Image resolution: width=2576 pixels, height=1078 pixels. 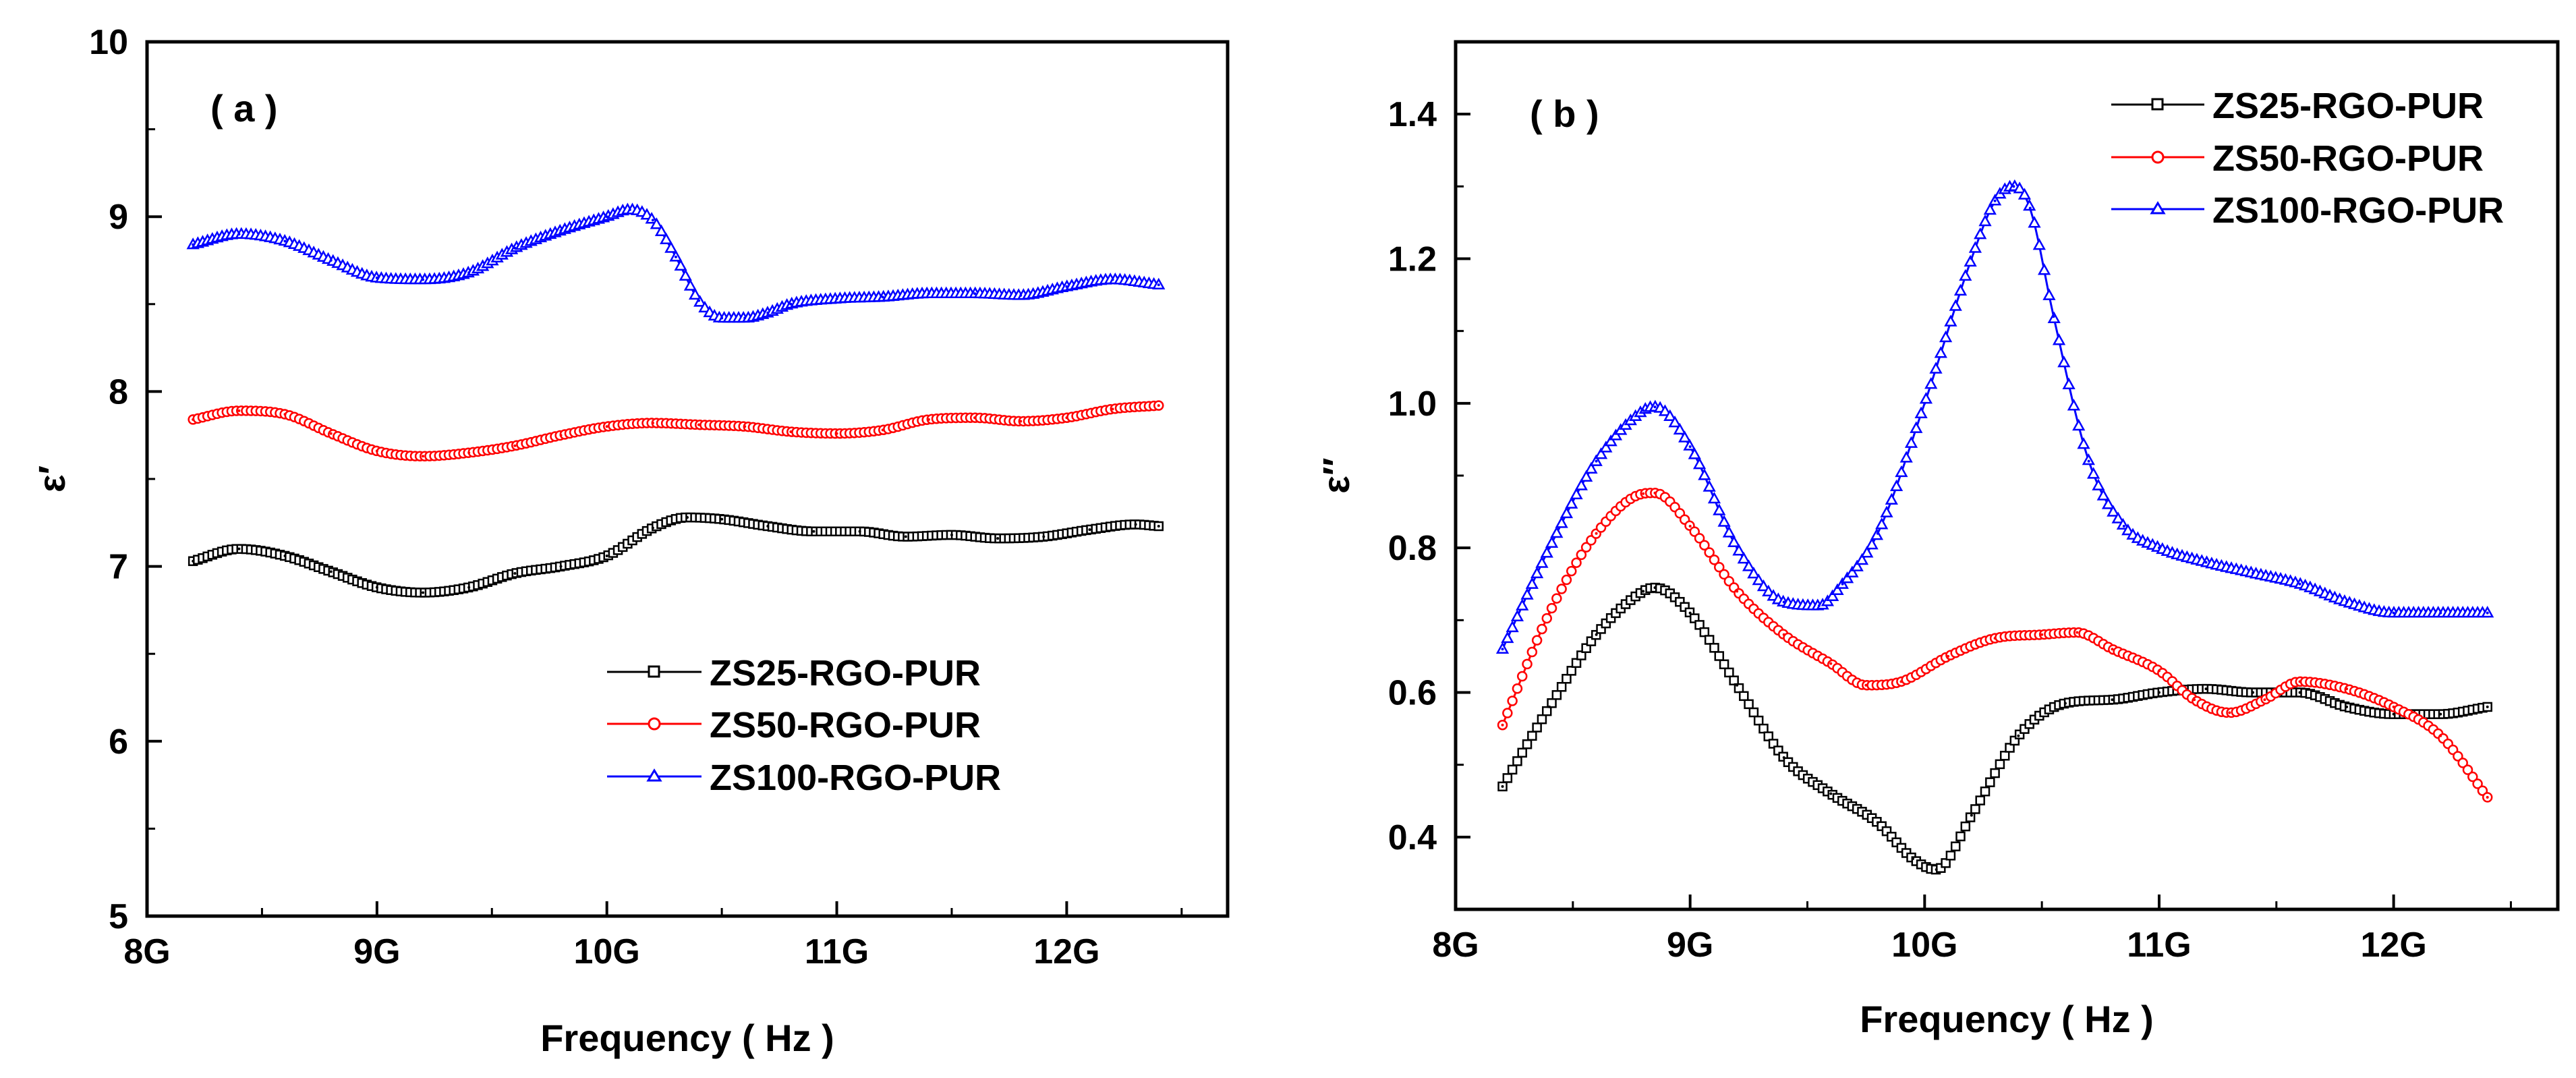 I want to click on series-layer-a, so click(x=676, y=400).